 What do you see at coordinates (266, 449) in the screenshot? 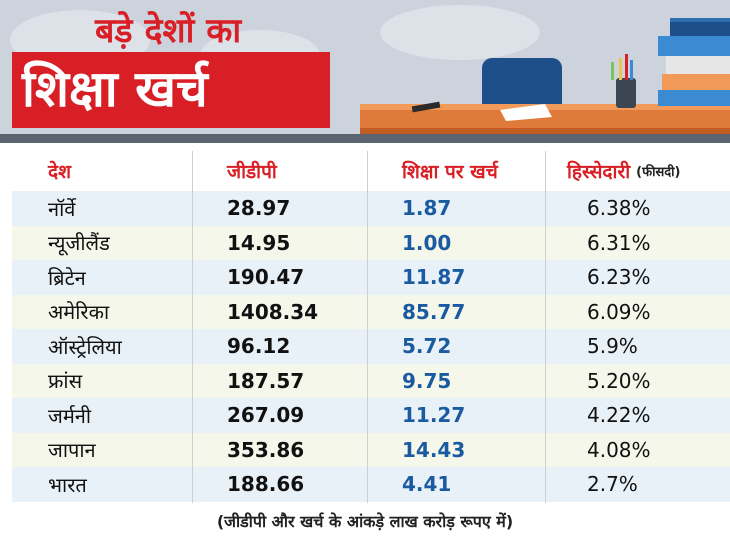
I see `gdp-cell: 353.86` at bounding box center [266, 449].